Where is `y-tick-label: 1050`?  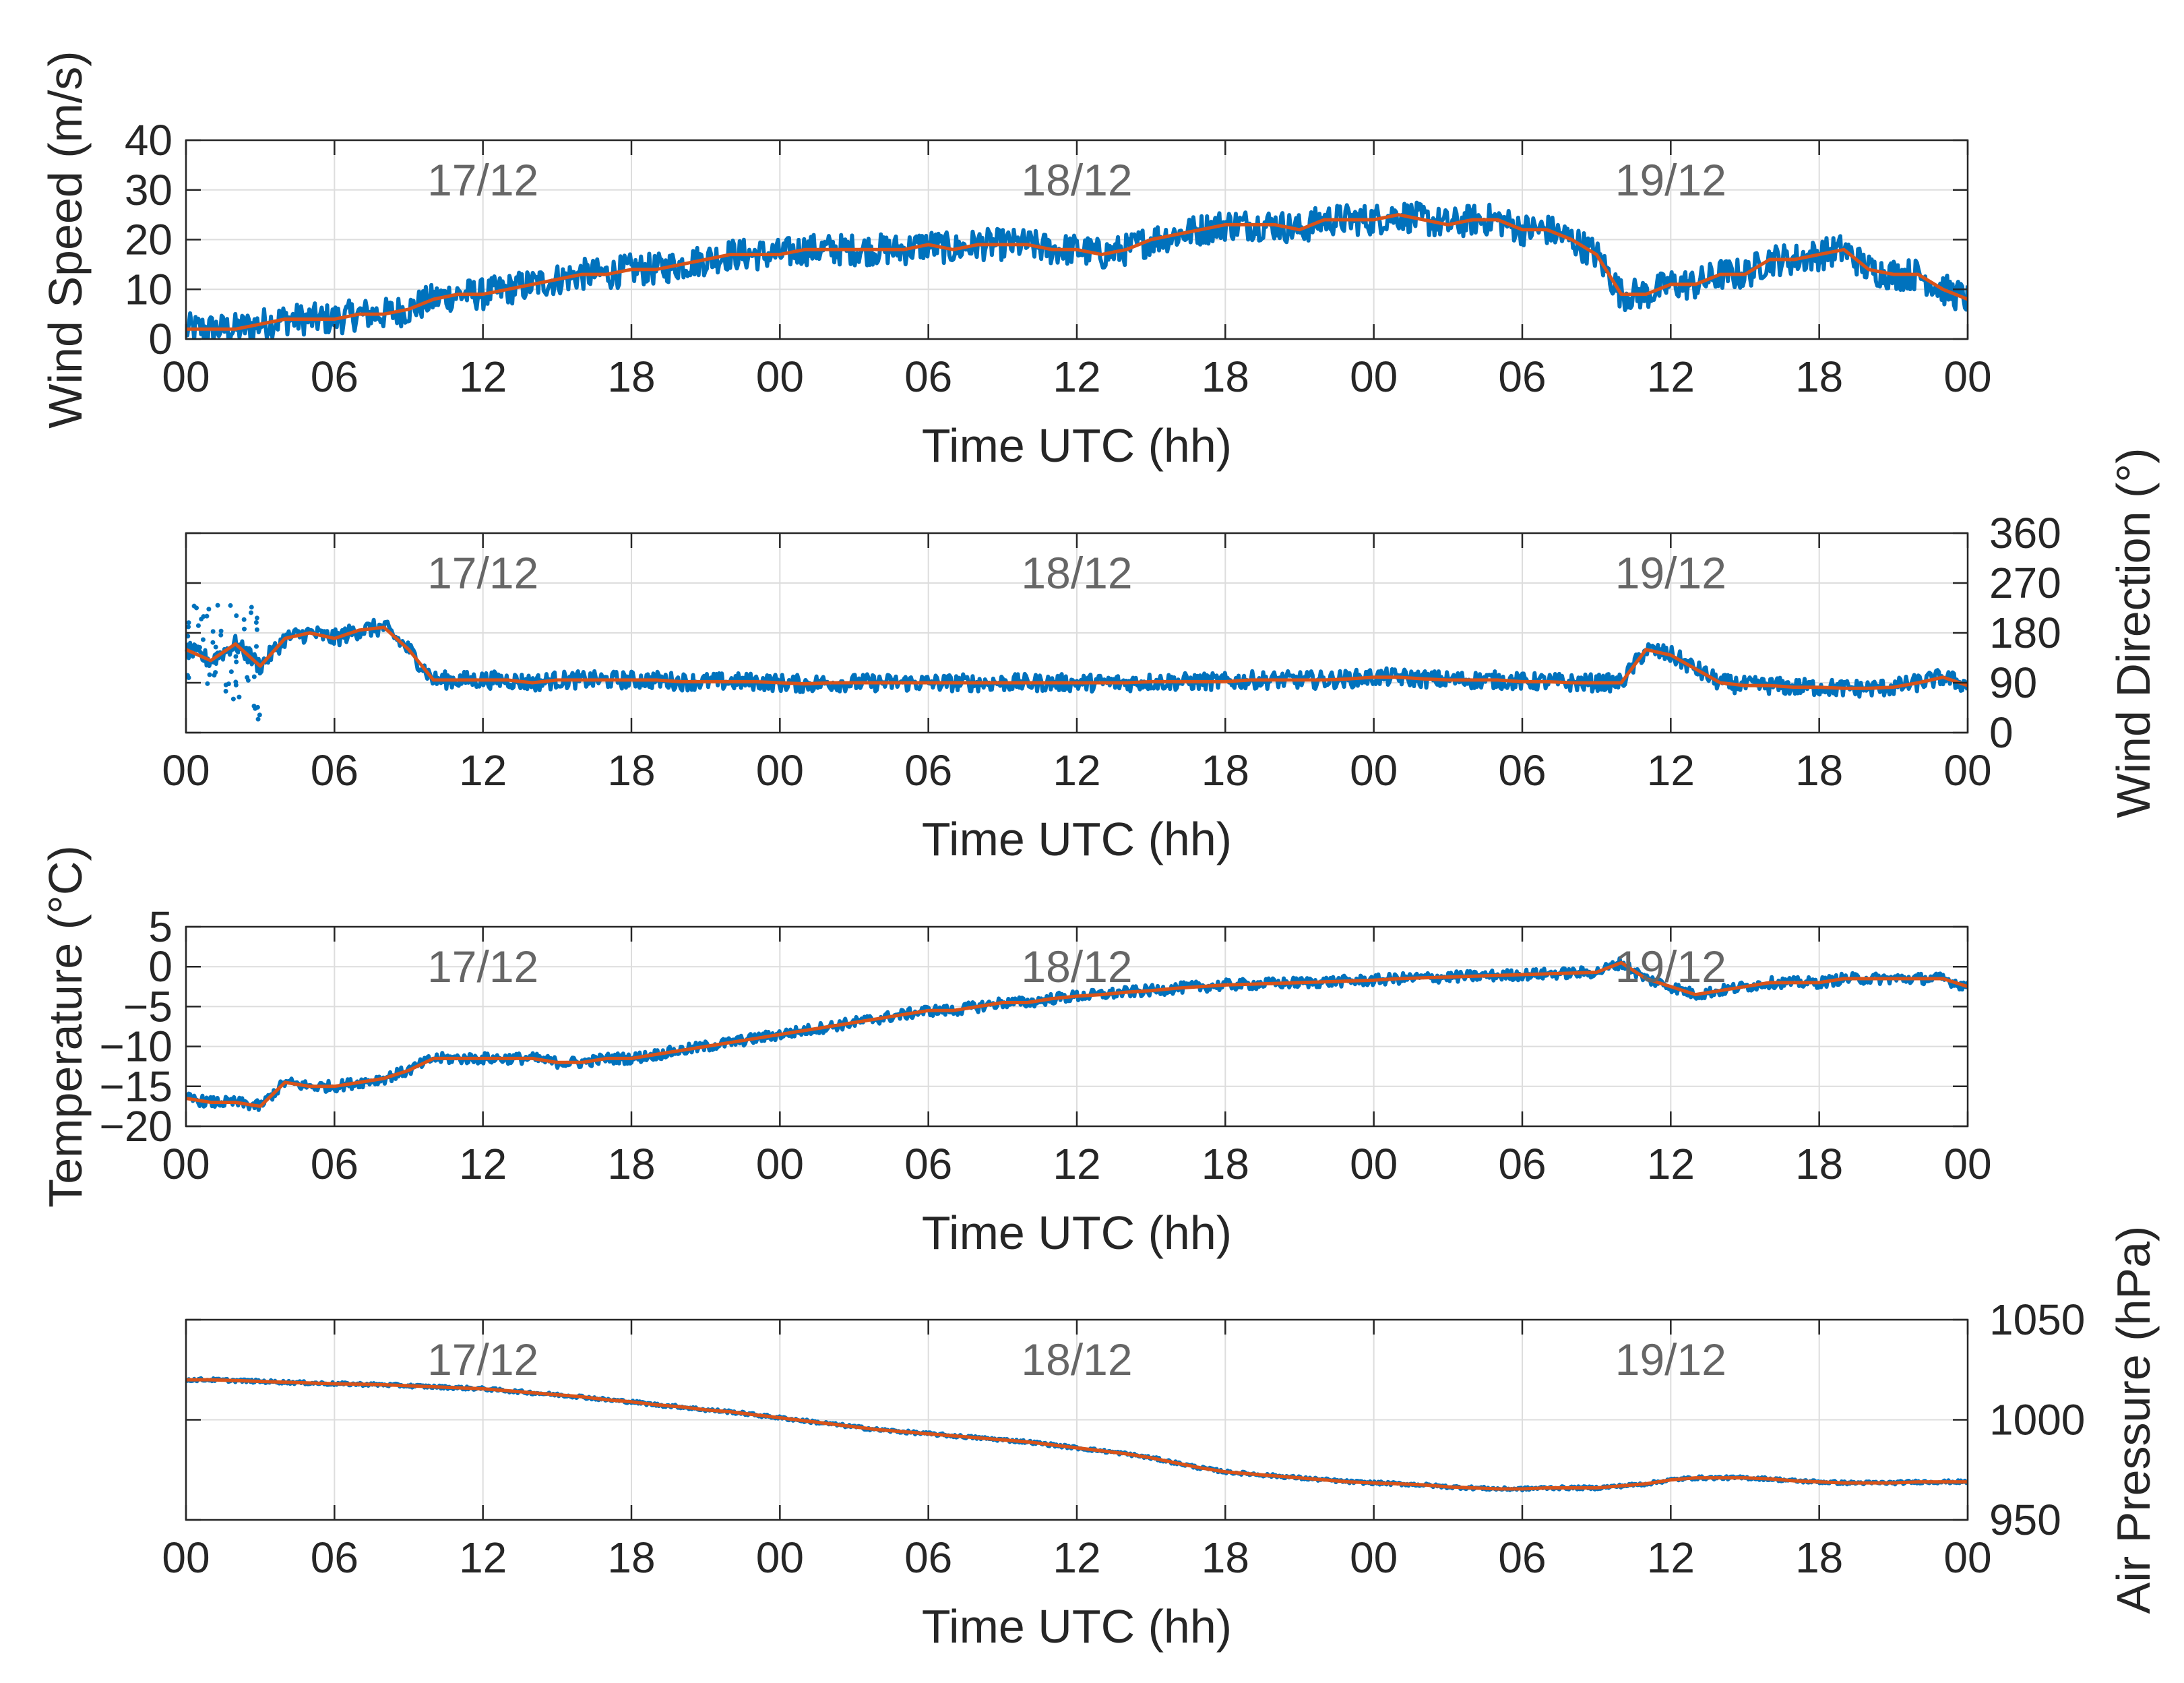
y-tick-label: 1050 is located at coordinates (2037, 1320).